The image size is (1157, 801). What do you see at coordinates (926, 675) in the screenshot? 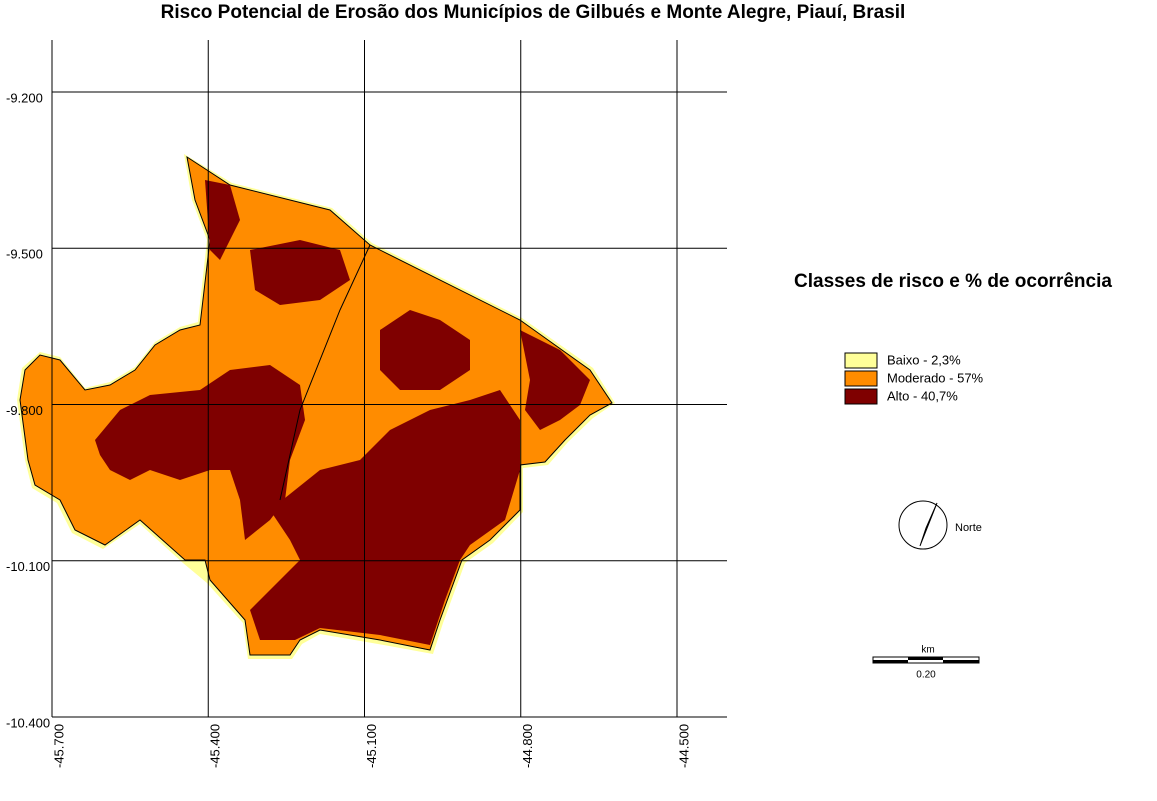
I see `scale-label: 0.20` at bounding box center [926, 675].